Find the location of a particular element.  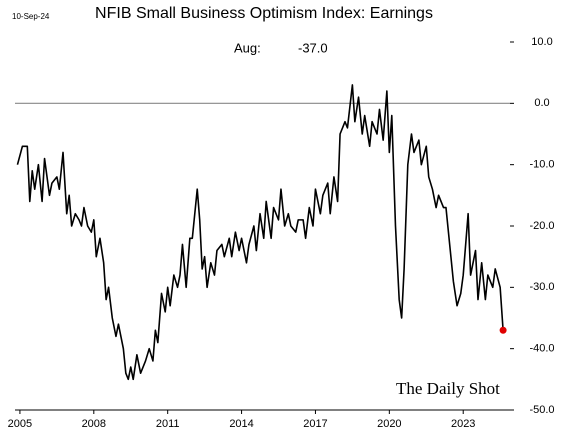

x-tick-label: 2014 is located at coordinates (241, 424).